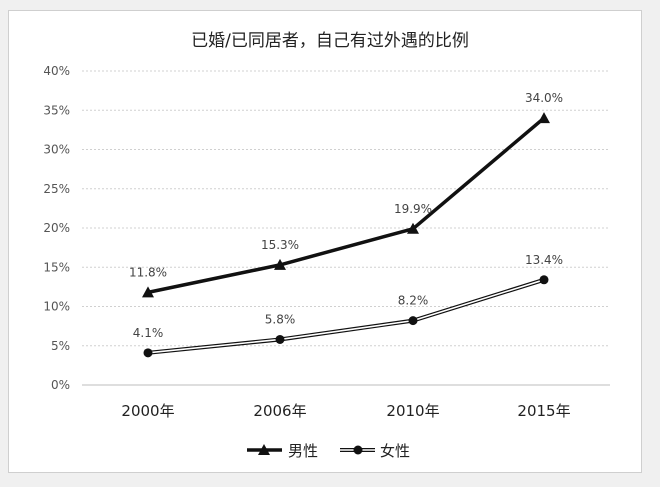 This screenshot has height=487, width=660. What do you see at coordinates (544, 260) in the screenshot?
I see `data-label-female: 13.4%` at bounding box center [544, 260].